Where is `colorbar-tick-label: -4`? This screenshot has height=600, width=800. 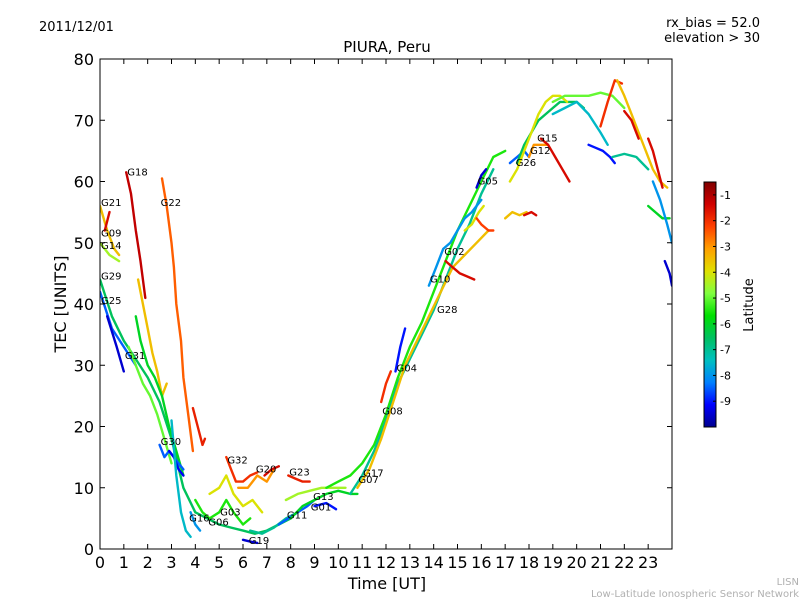 colorbar-tick-label: -4 is located at coordinates (725, 272).